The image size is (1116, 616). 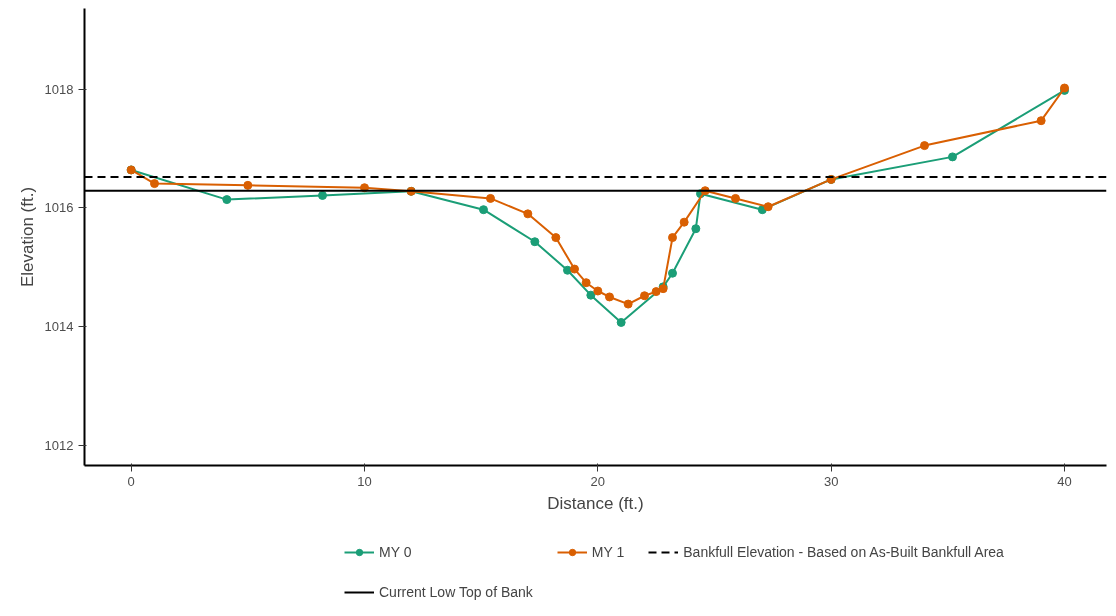 What do you see at coordinates (27, 237) in the screenshot?
I see `y-axis-title: Elevation (ft.)` at bounding box center [27, 237].